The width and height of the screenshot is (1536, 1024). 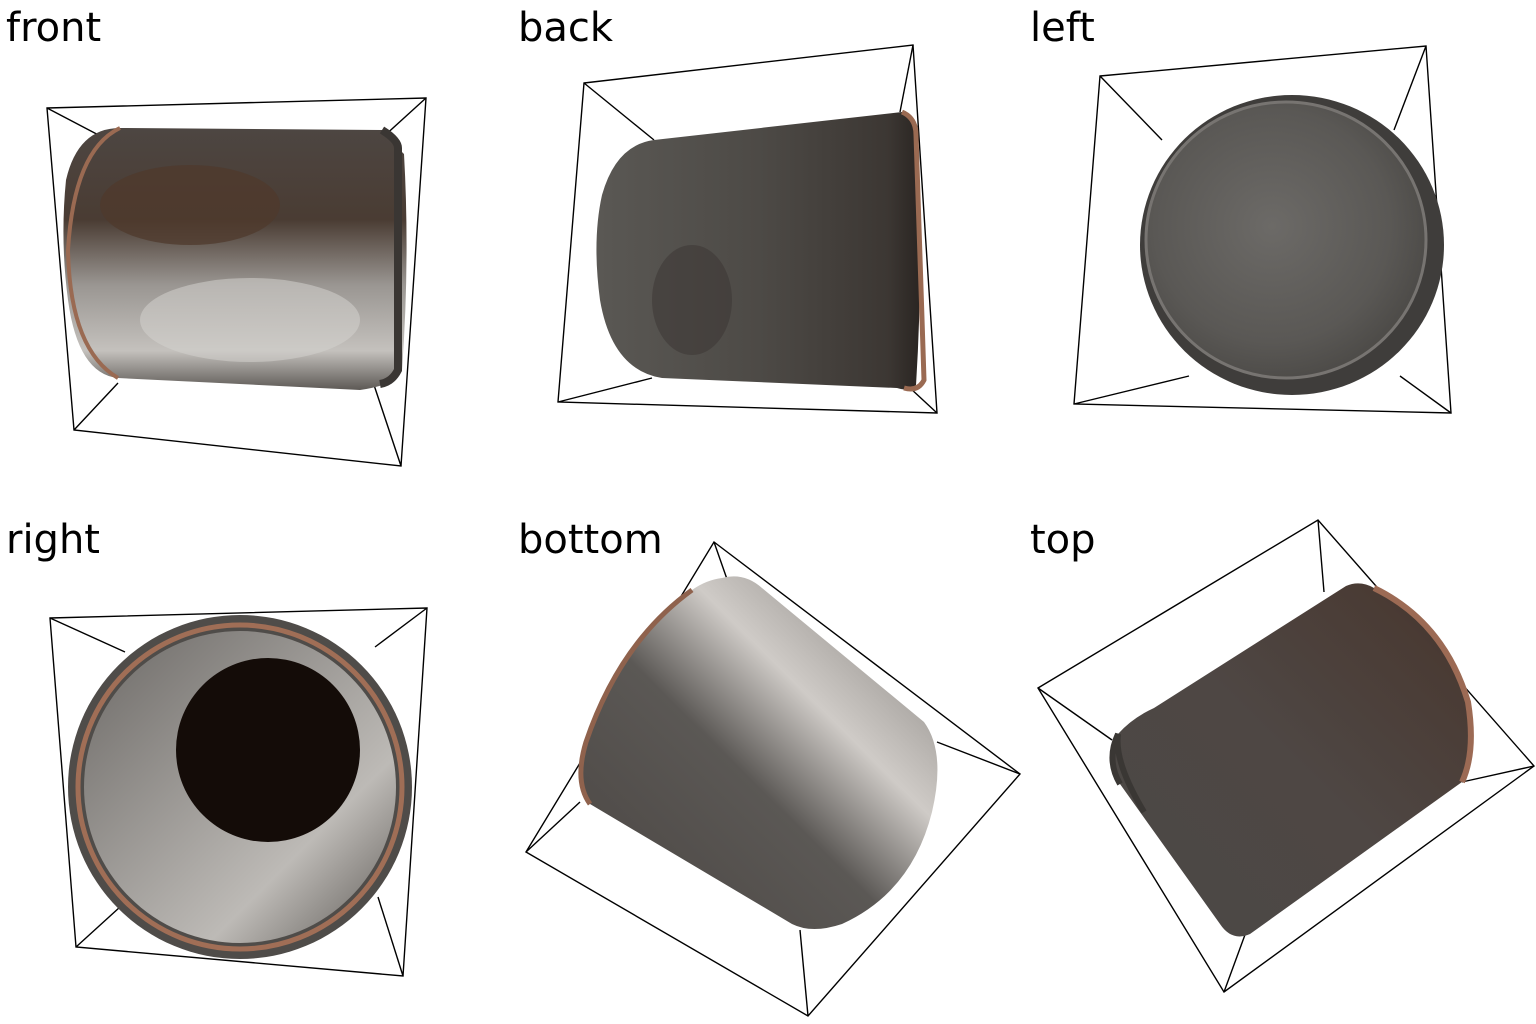 I want to click on view-label: bottom, so click(x=590, y=540).